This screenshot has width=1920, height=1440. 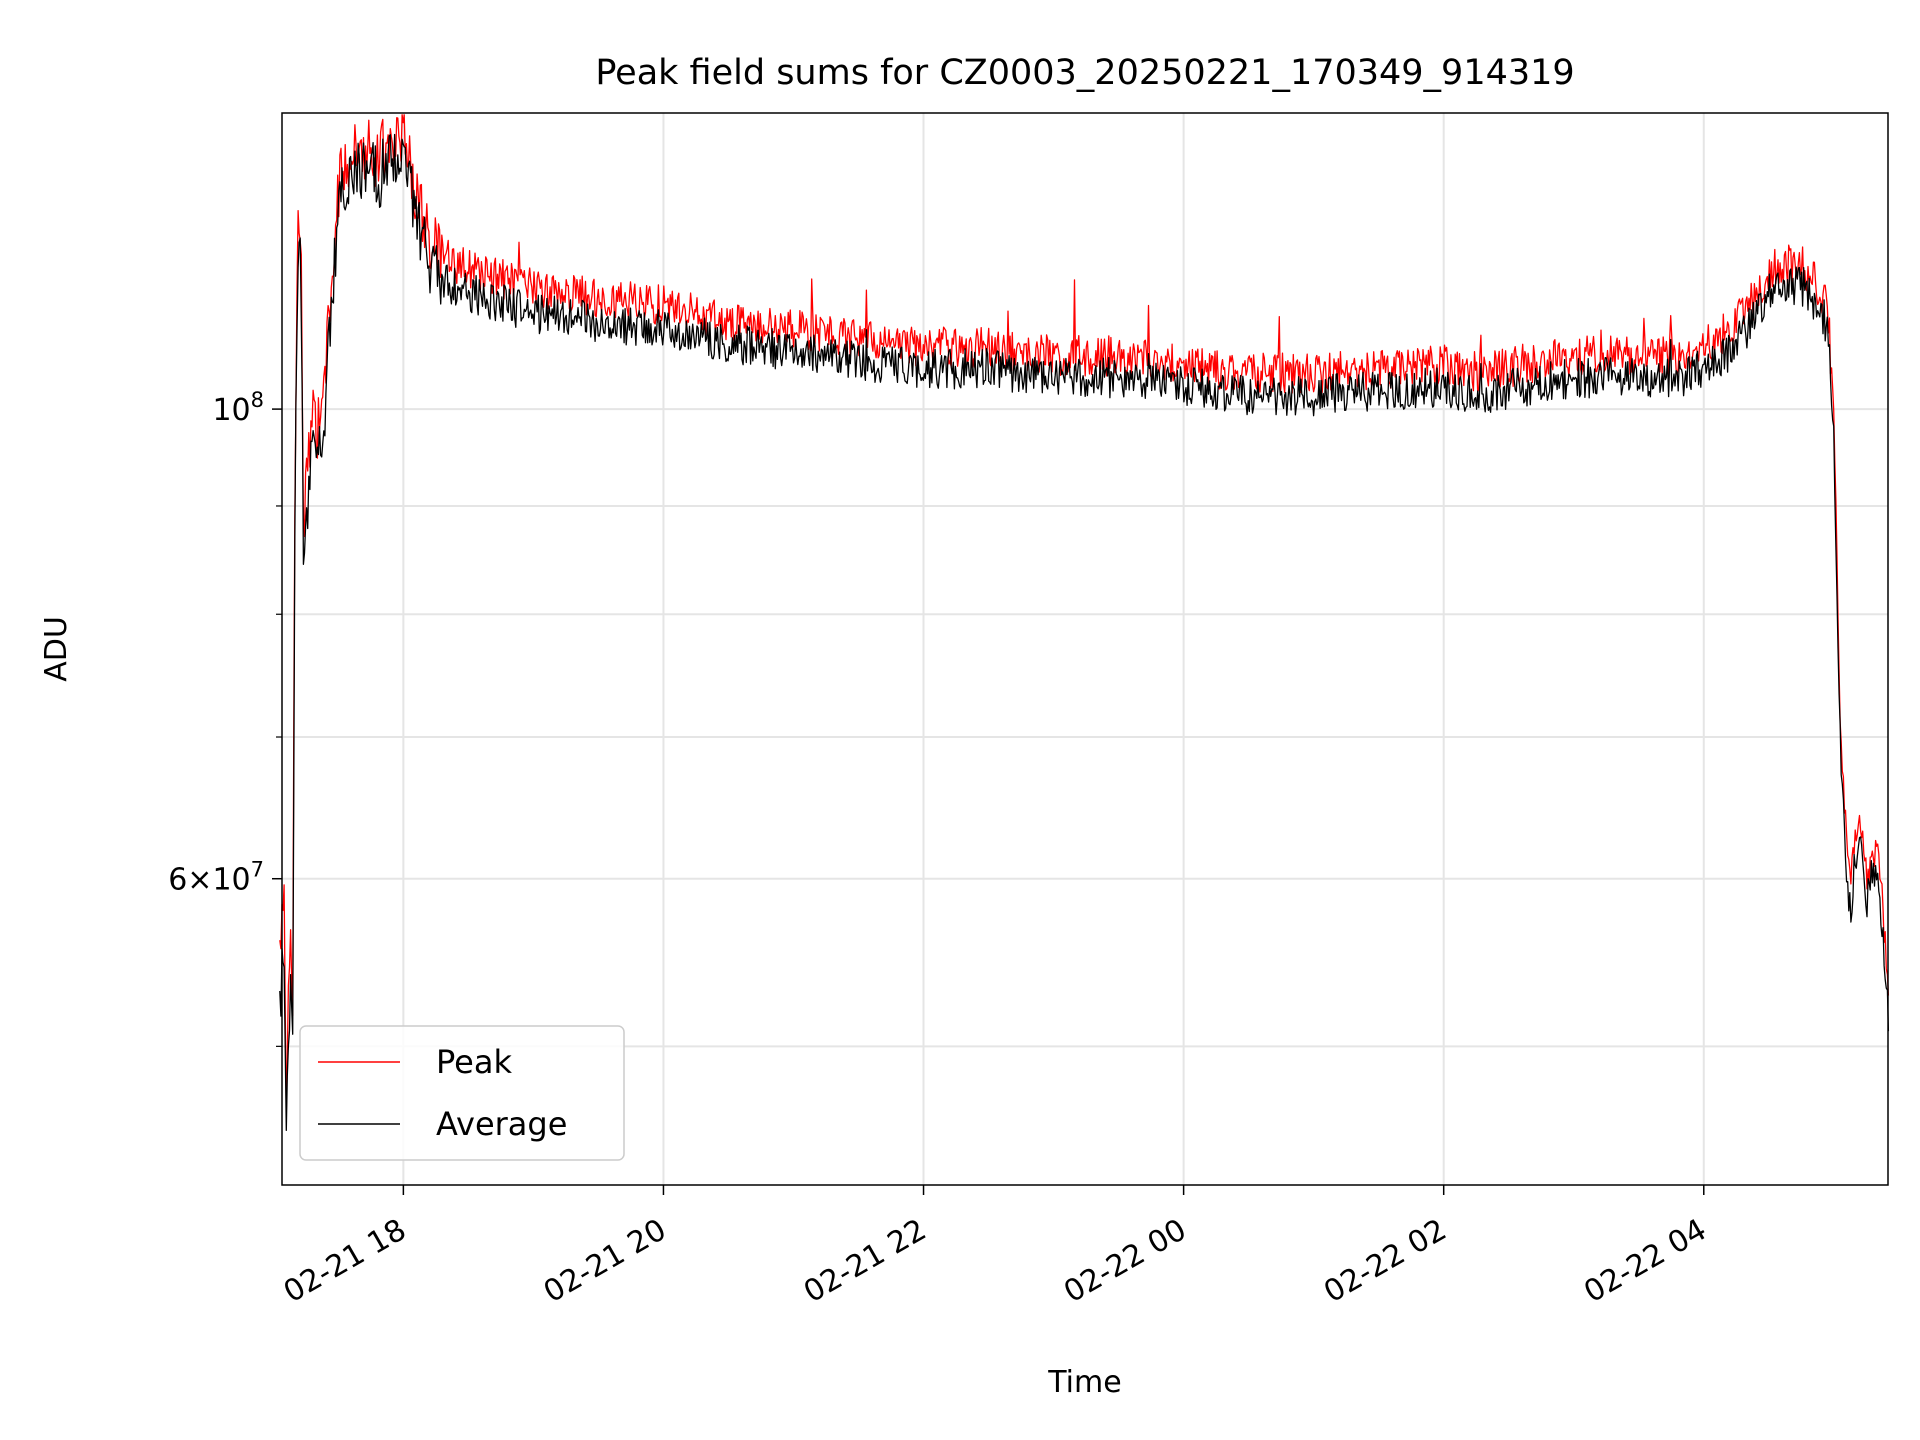 I want to click on x-tick-label: 02-21 20, so click(x=605, y=1261).